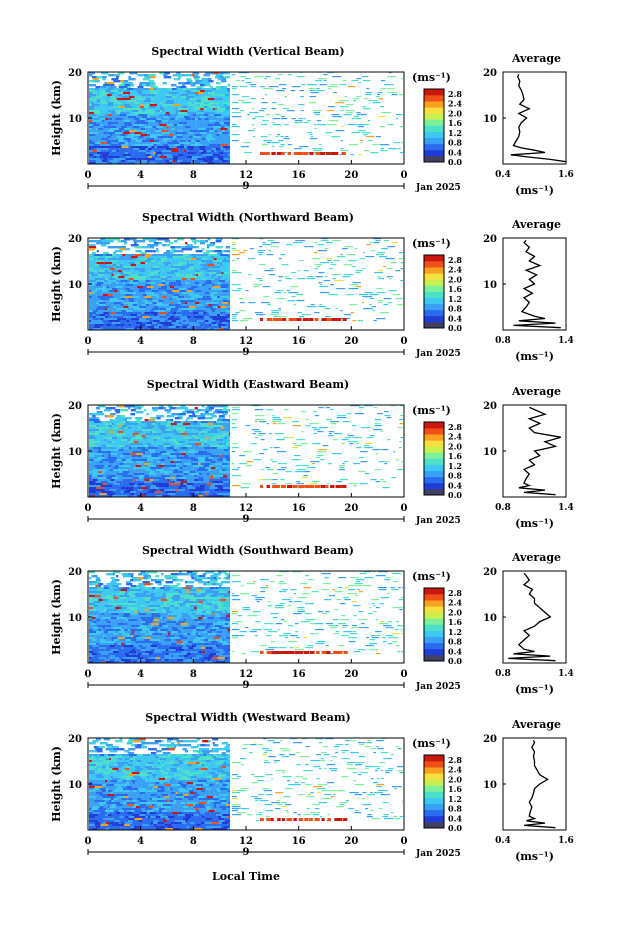 This screenshot has width=622, height=929. Describe the element at coordinates (193, 175) in the screenshot. I see `x-tick-label: 8` at that location.